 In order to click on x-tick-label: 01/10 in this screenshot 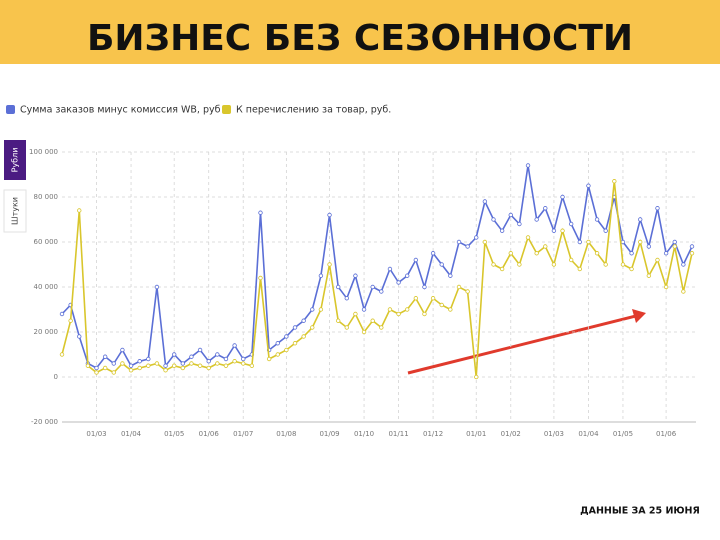, I will do `click(364, 434)`.